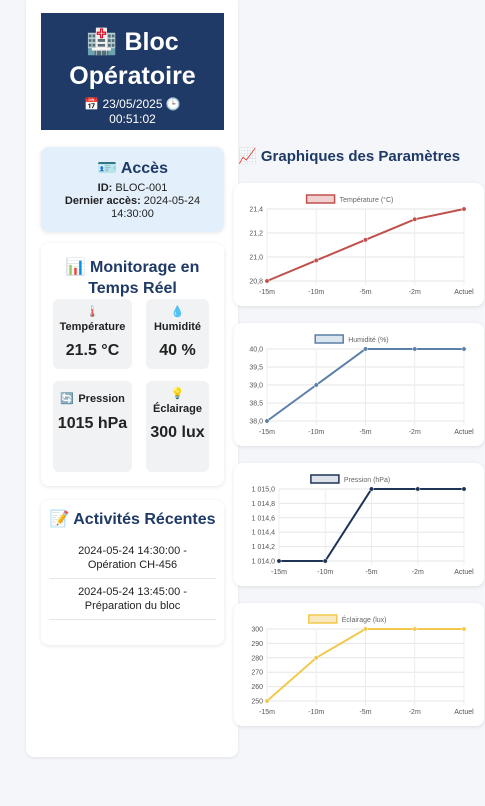 The width and height of the screenshot is (485, 806). What do you see at coordinates (75, 267) in the screenshot?
I see `bar-chart-icon: 📊` at bounding box center [75, 267].